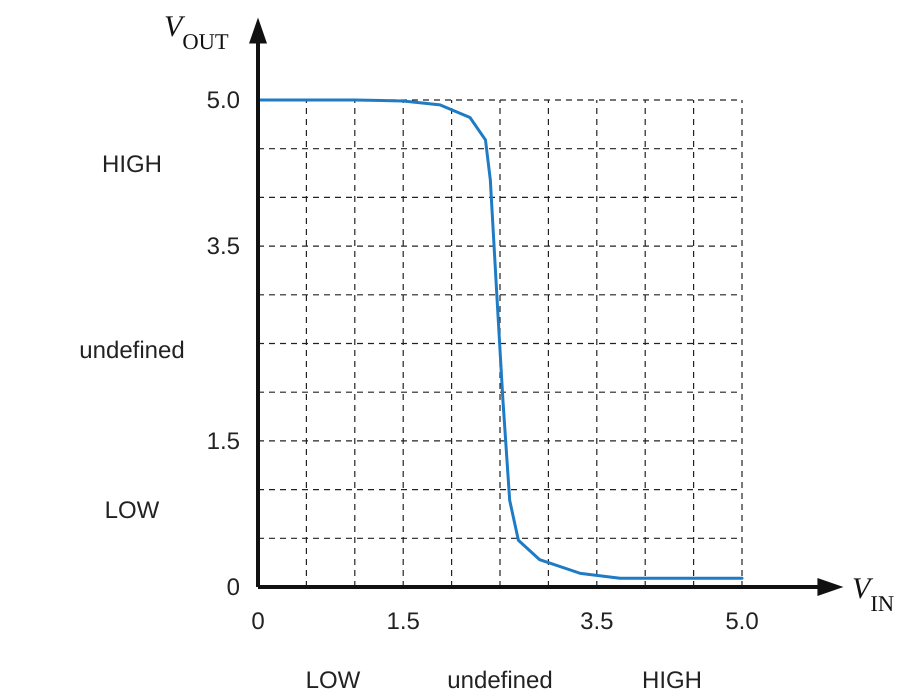 The height and width of the screenshot is (695, 921). What do you see at coordinates (403, 621) in the screenshot?
I see `x-tick-label: 1.5` at bounding box center [403, 621].